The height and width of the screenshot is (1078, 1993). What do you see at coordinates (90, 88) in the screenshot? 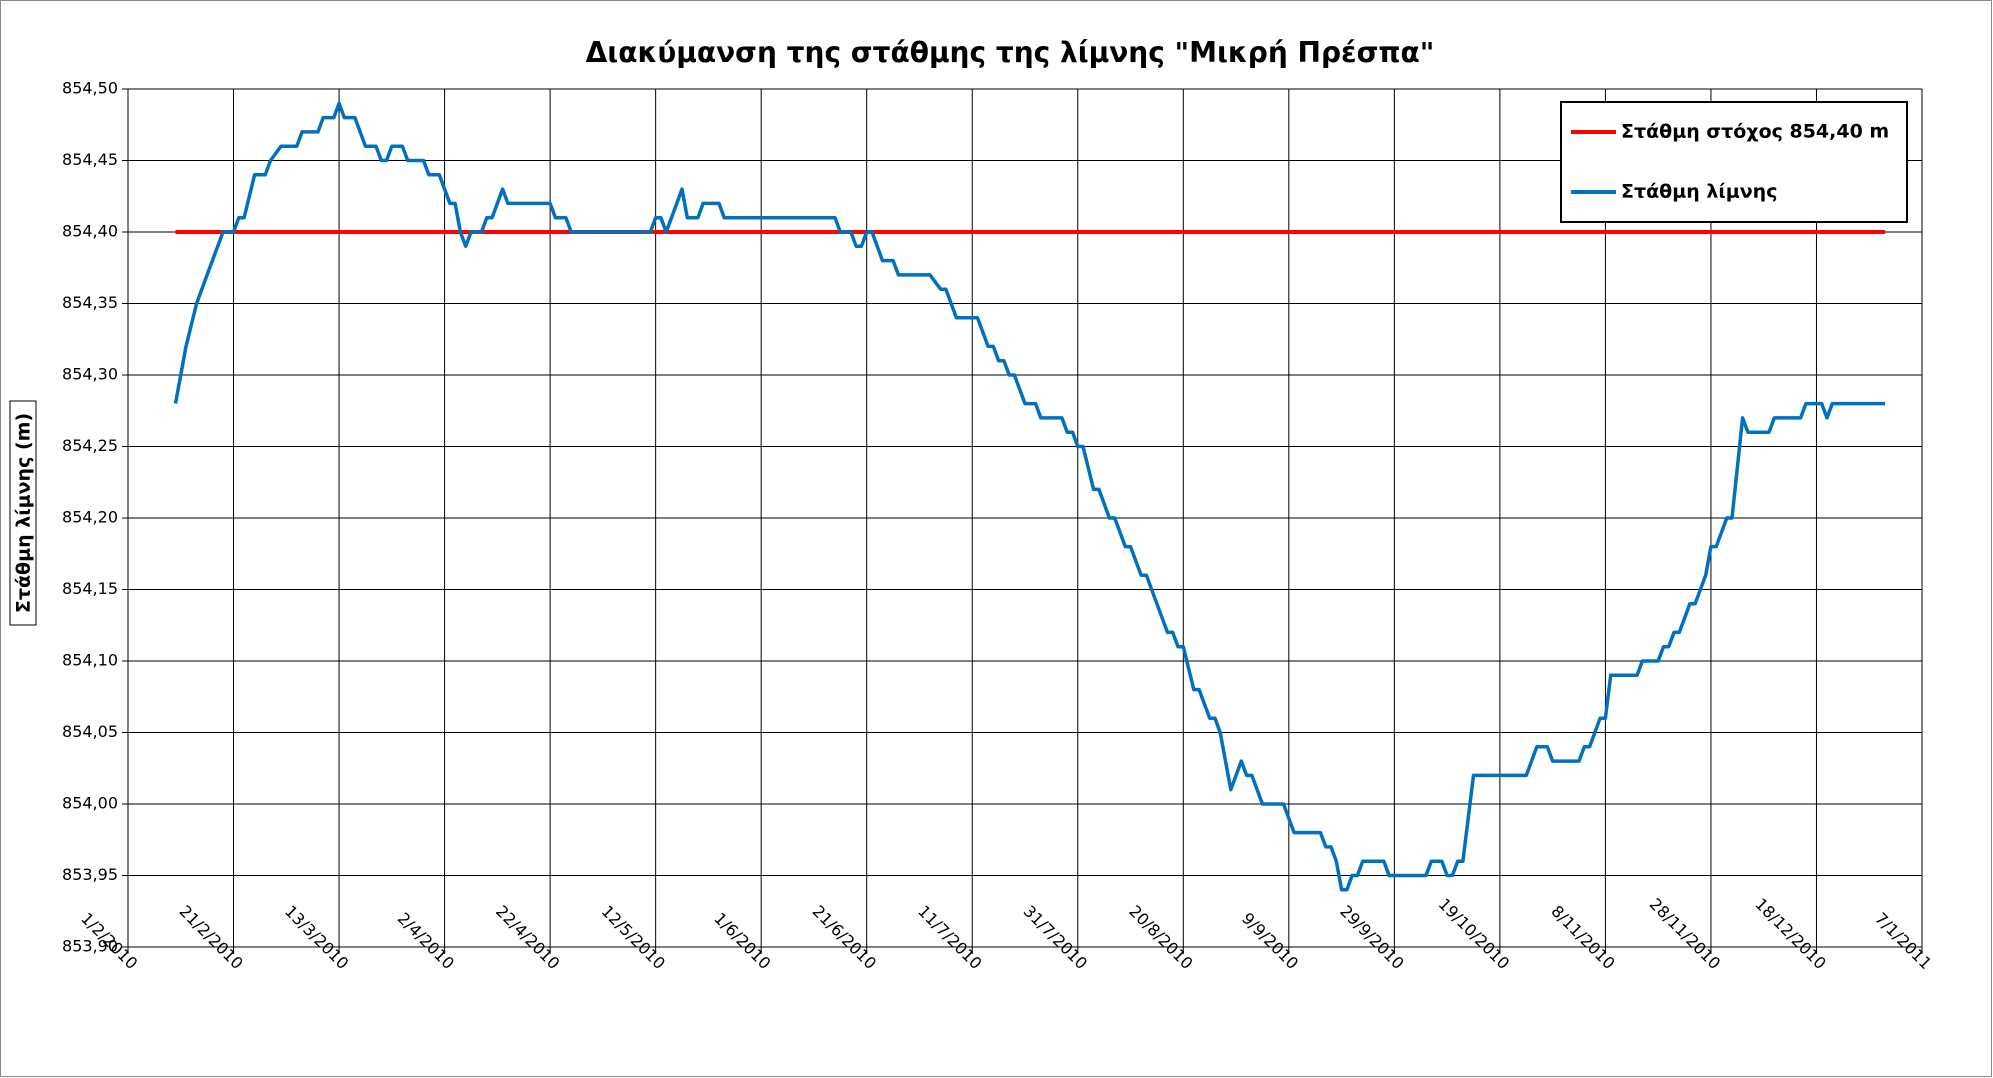
I see `y-tick-label: 854,50` at bounding box center [90, 88].